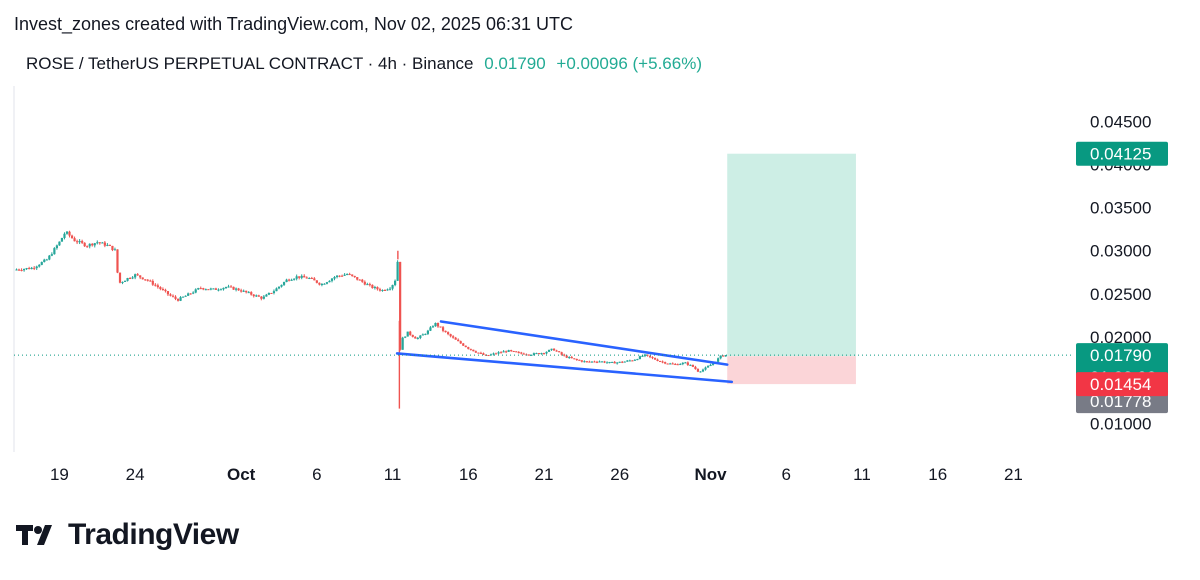 This screenshot has height=580, width=1200. Describe the element at coordinates (619, 474) in the screenshot. I see `x-tick-label: 26` at that location.